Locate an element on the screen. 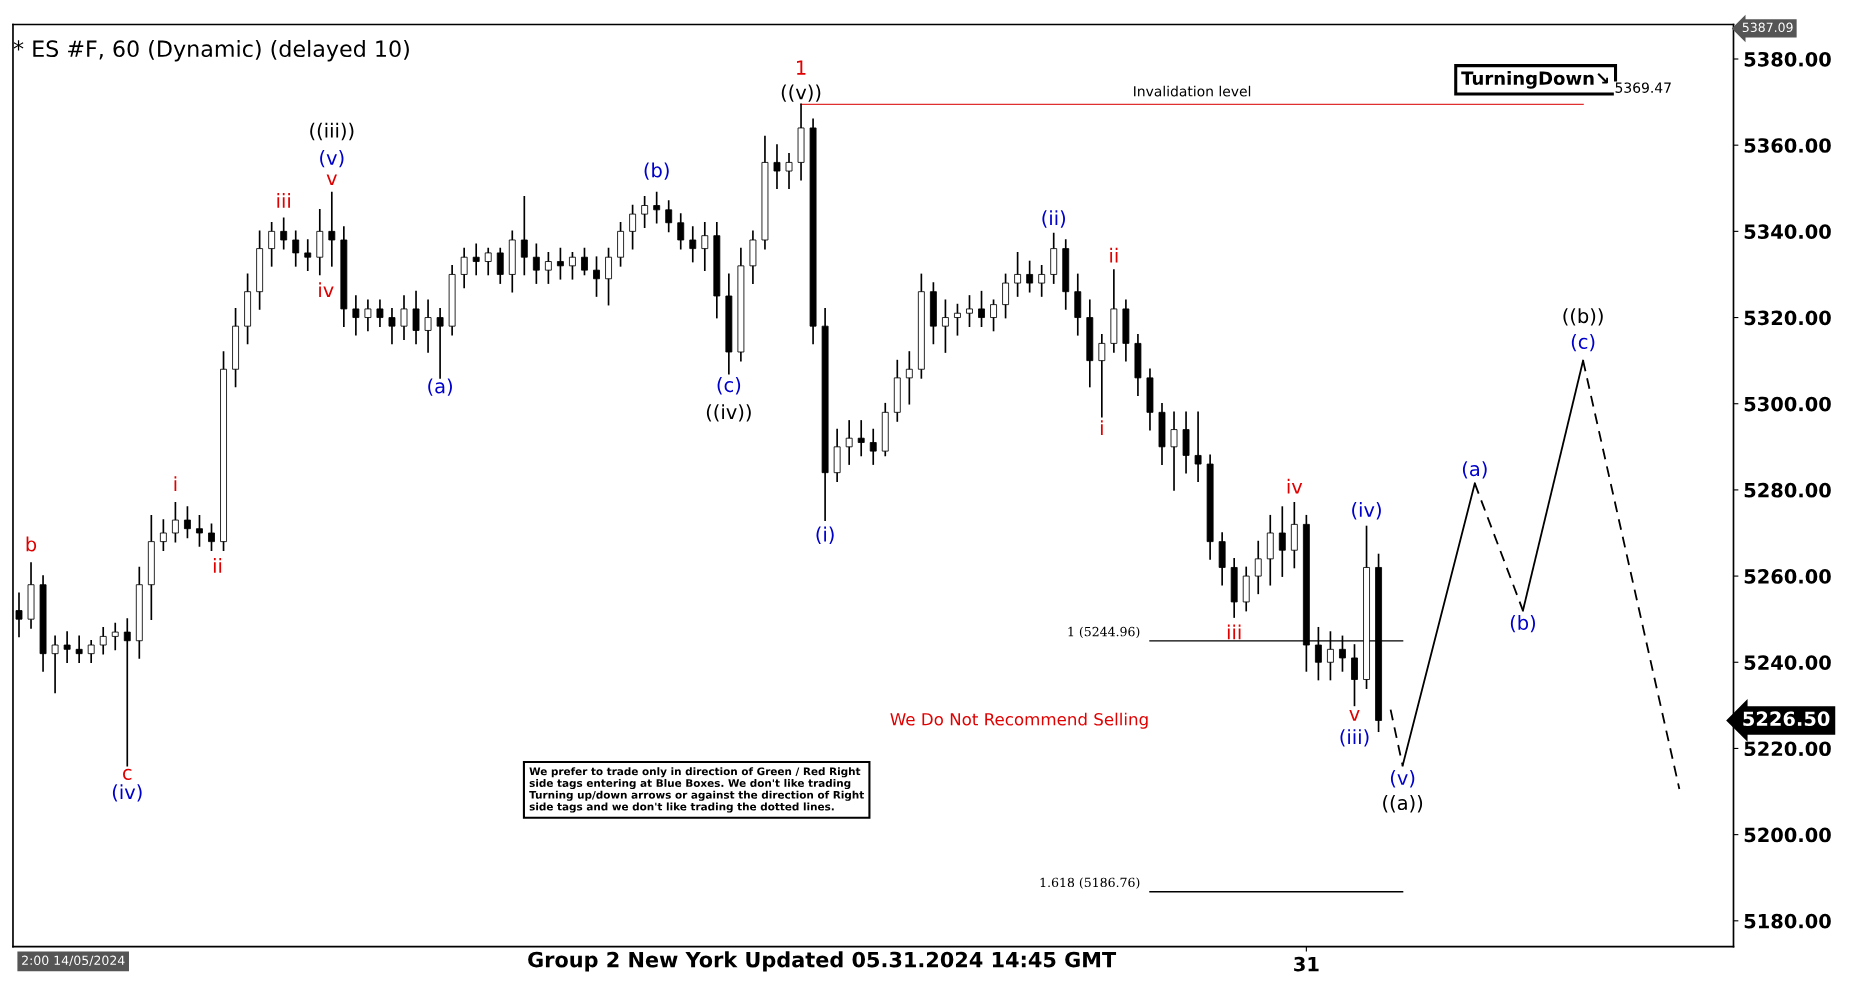 The height and width of the screenshot is (981, 1854). annotation: (c) is located at coordinates (1583, 343).